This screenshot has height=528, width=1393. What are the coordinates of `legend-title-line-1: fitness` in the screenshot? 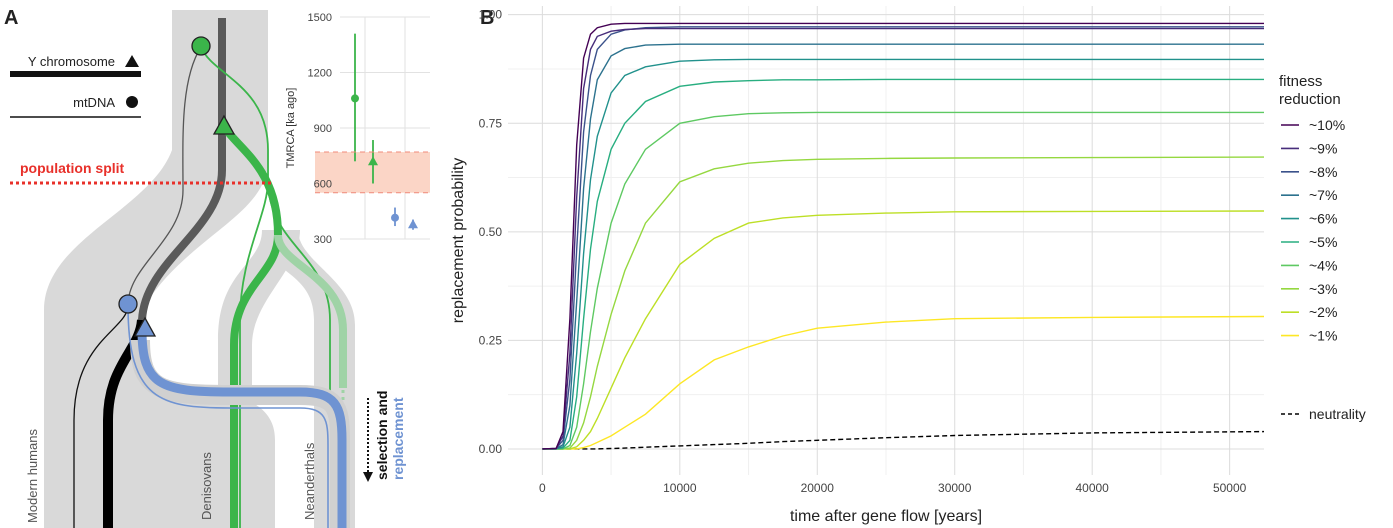 It's located at (1300, 81).